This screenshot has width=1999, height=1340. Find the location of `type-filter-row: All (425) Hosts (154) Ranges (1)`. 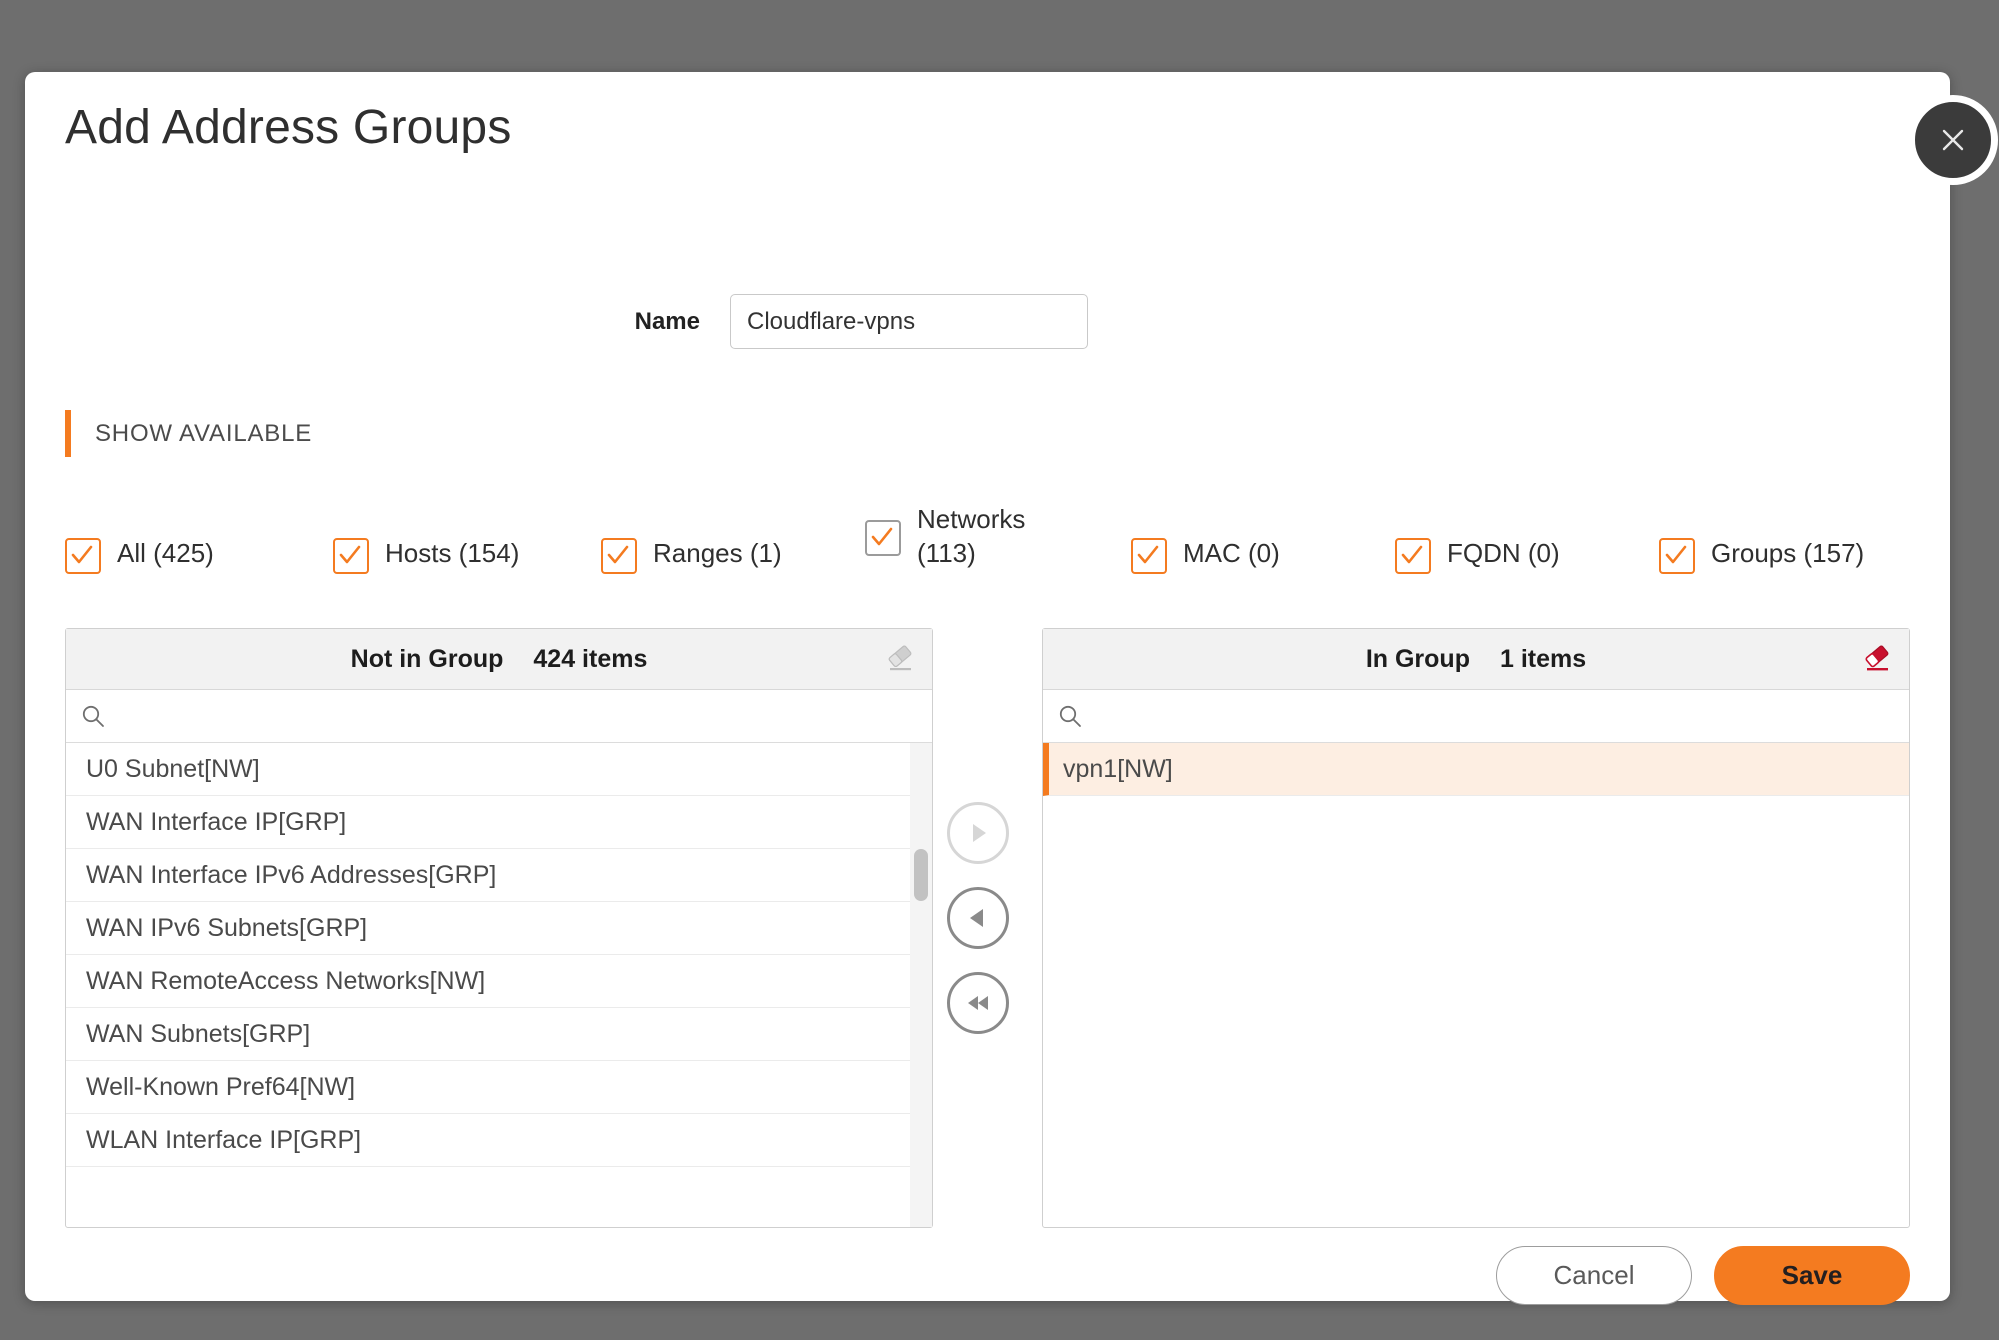

type-filter-row: All (425) Hosts (154) Ranges (1) is located at coordinates (987, 547).